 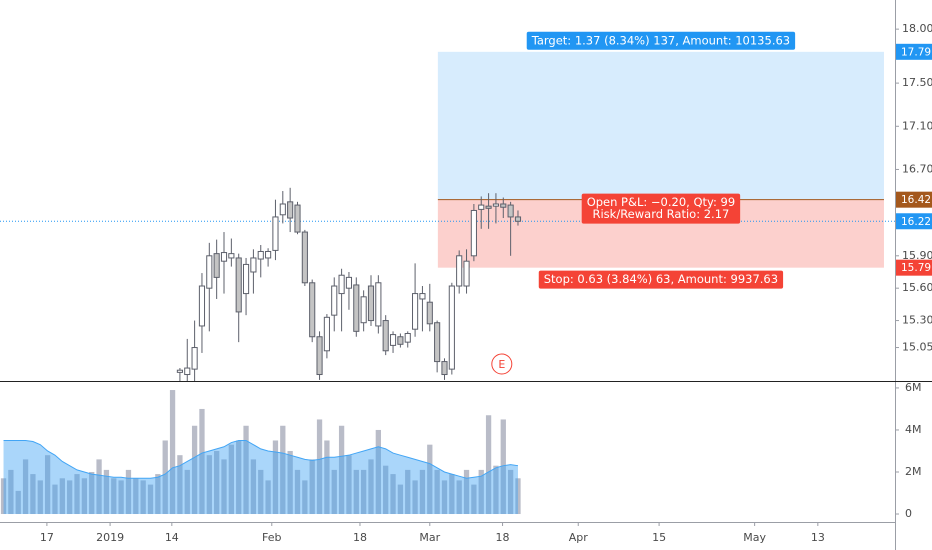 I want to click on x-tick-label: Feb, so click(x=271, y=537).